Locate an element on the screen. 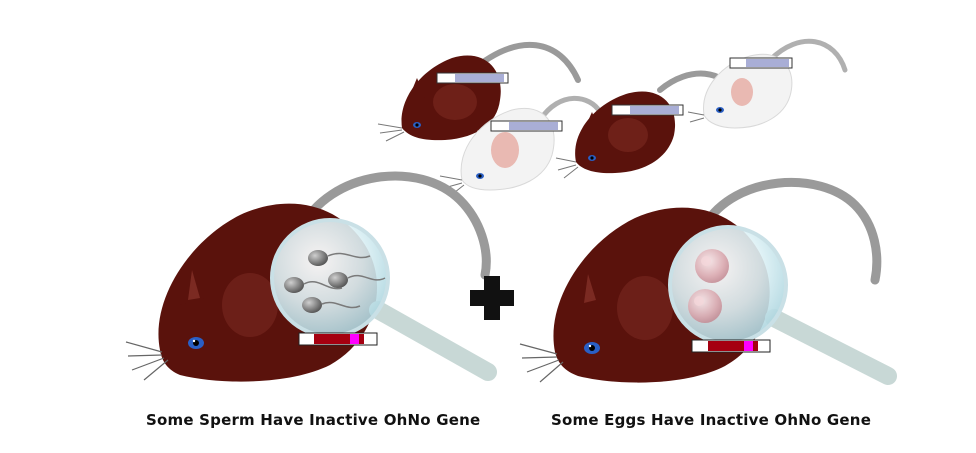  gene-bar-female is located at coordinates (731, 346).